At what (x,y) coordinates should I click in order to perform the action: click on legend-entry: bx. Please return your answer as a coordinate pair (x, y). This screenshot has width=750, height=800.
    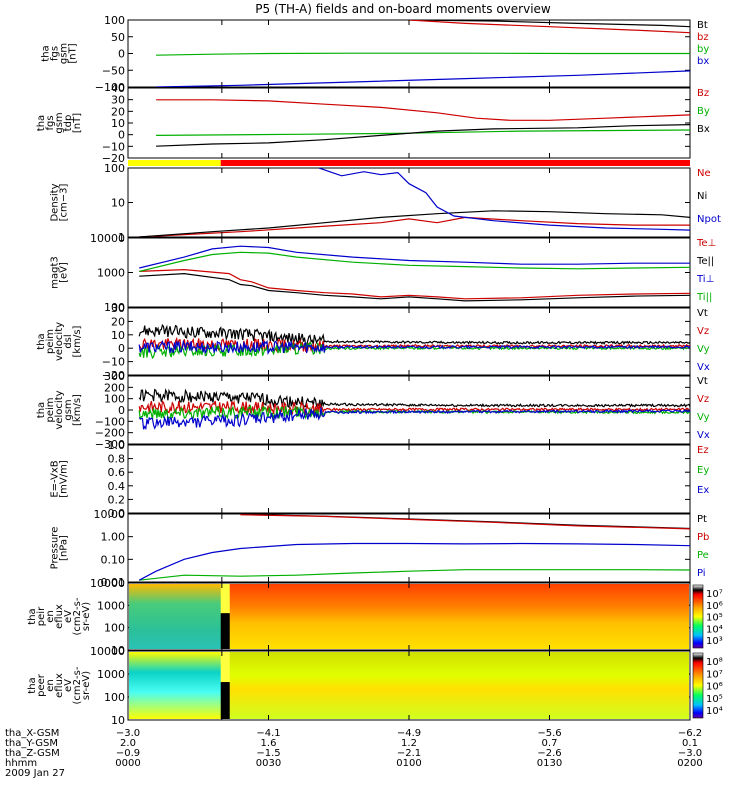
    Looking at the image, I should click on (703, 61).